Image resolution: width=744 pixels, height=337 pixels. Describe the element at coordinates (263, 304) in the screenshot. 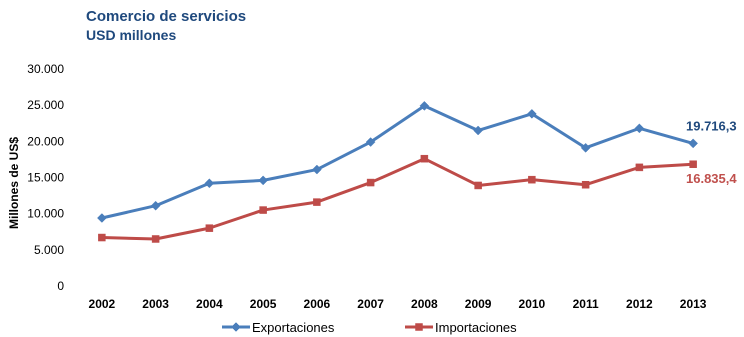

I see `x-tick-label: 2005` at that location.